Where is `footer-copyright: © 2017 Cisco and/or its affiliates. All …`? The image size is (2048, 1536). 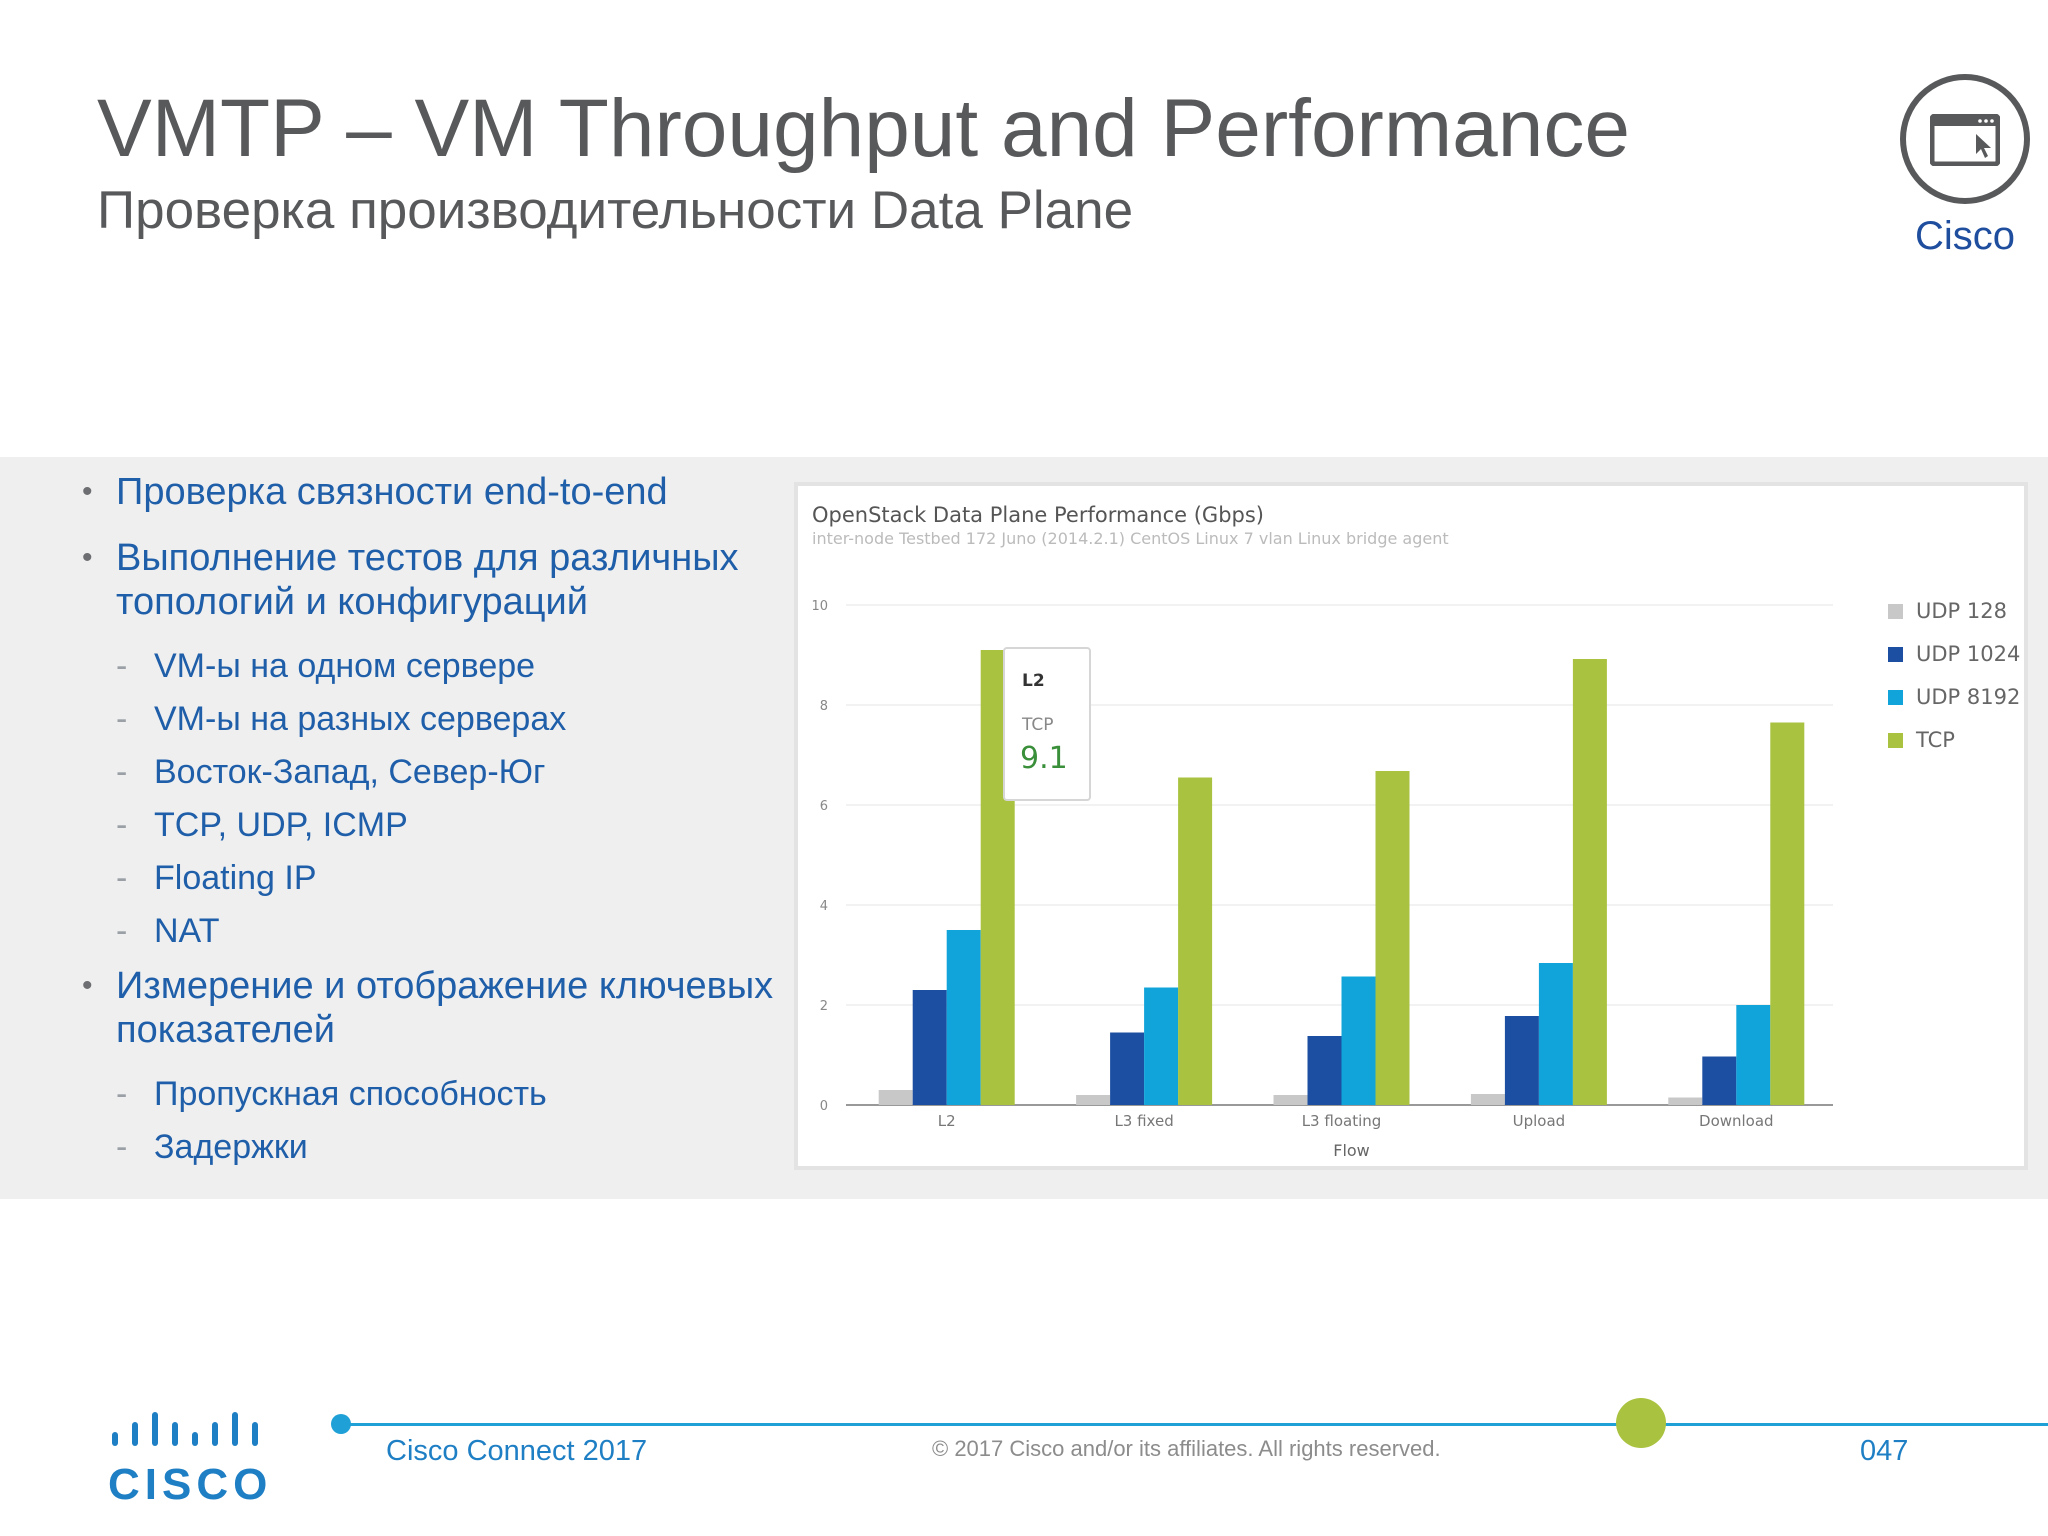
footer-copyright: © 2017 Cisco and/or its affiliates. All … is located at coordinates (1186, 1448).